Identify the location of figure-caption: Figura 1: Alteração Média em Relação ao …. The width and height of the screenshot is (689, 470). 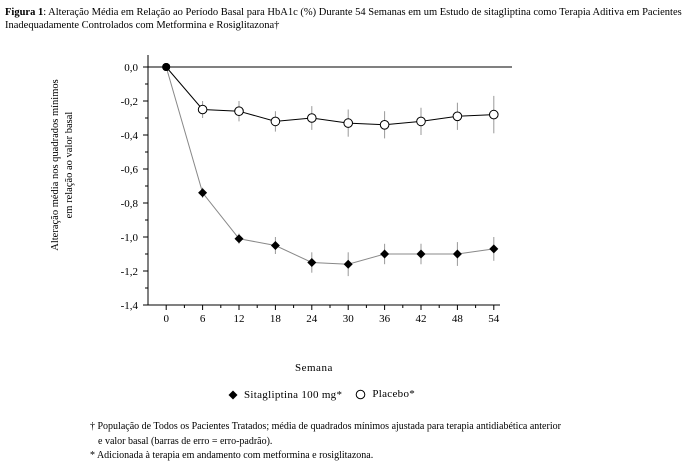
(345, 19).